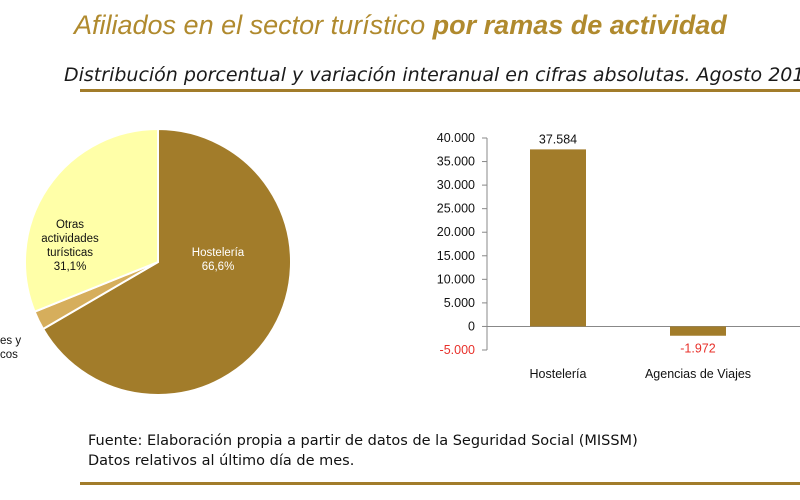 Image resolution: width=800 pixels, height=500 pixels. I want to click on pie-label-agencias: cos, so click(9, 355).